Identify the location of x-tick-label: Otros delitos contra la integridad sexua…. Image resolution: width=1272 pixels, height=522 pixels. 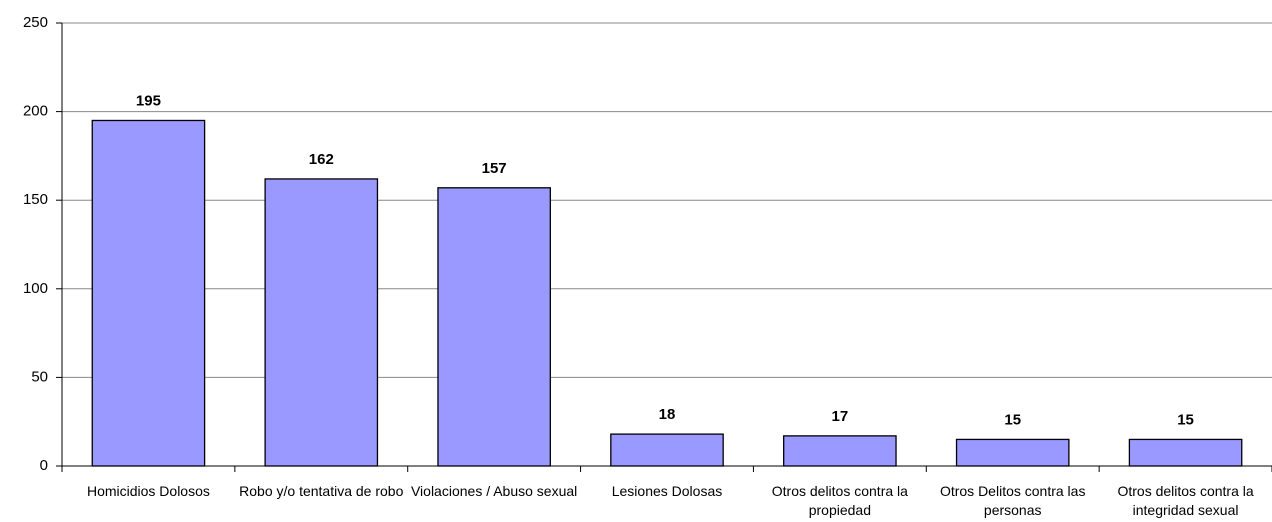
(1185, 500).